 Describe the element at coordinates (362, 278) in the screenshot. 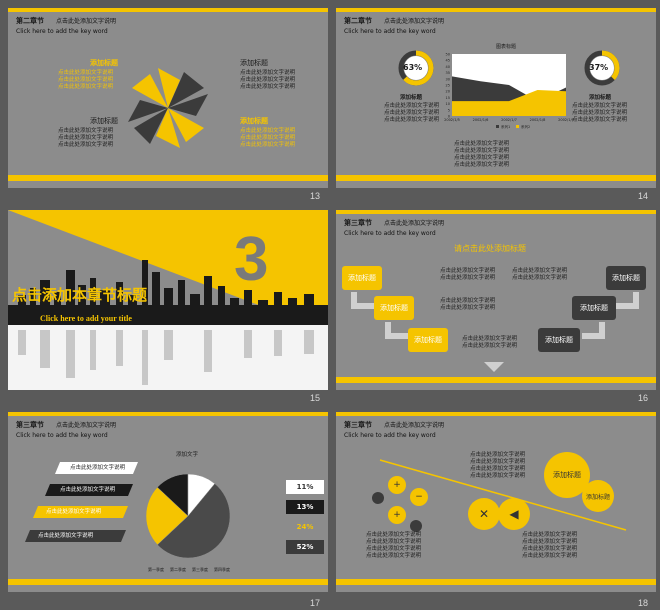

I see `flow-box-1: 添加标题` at that location.